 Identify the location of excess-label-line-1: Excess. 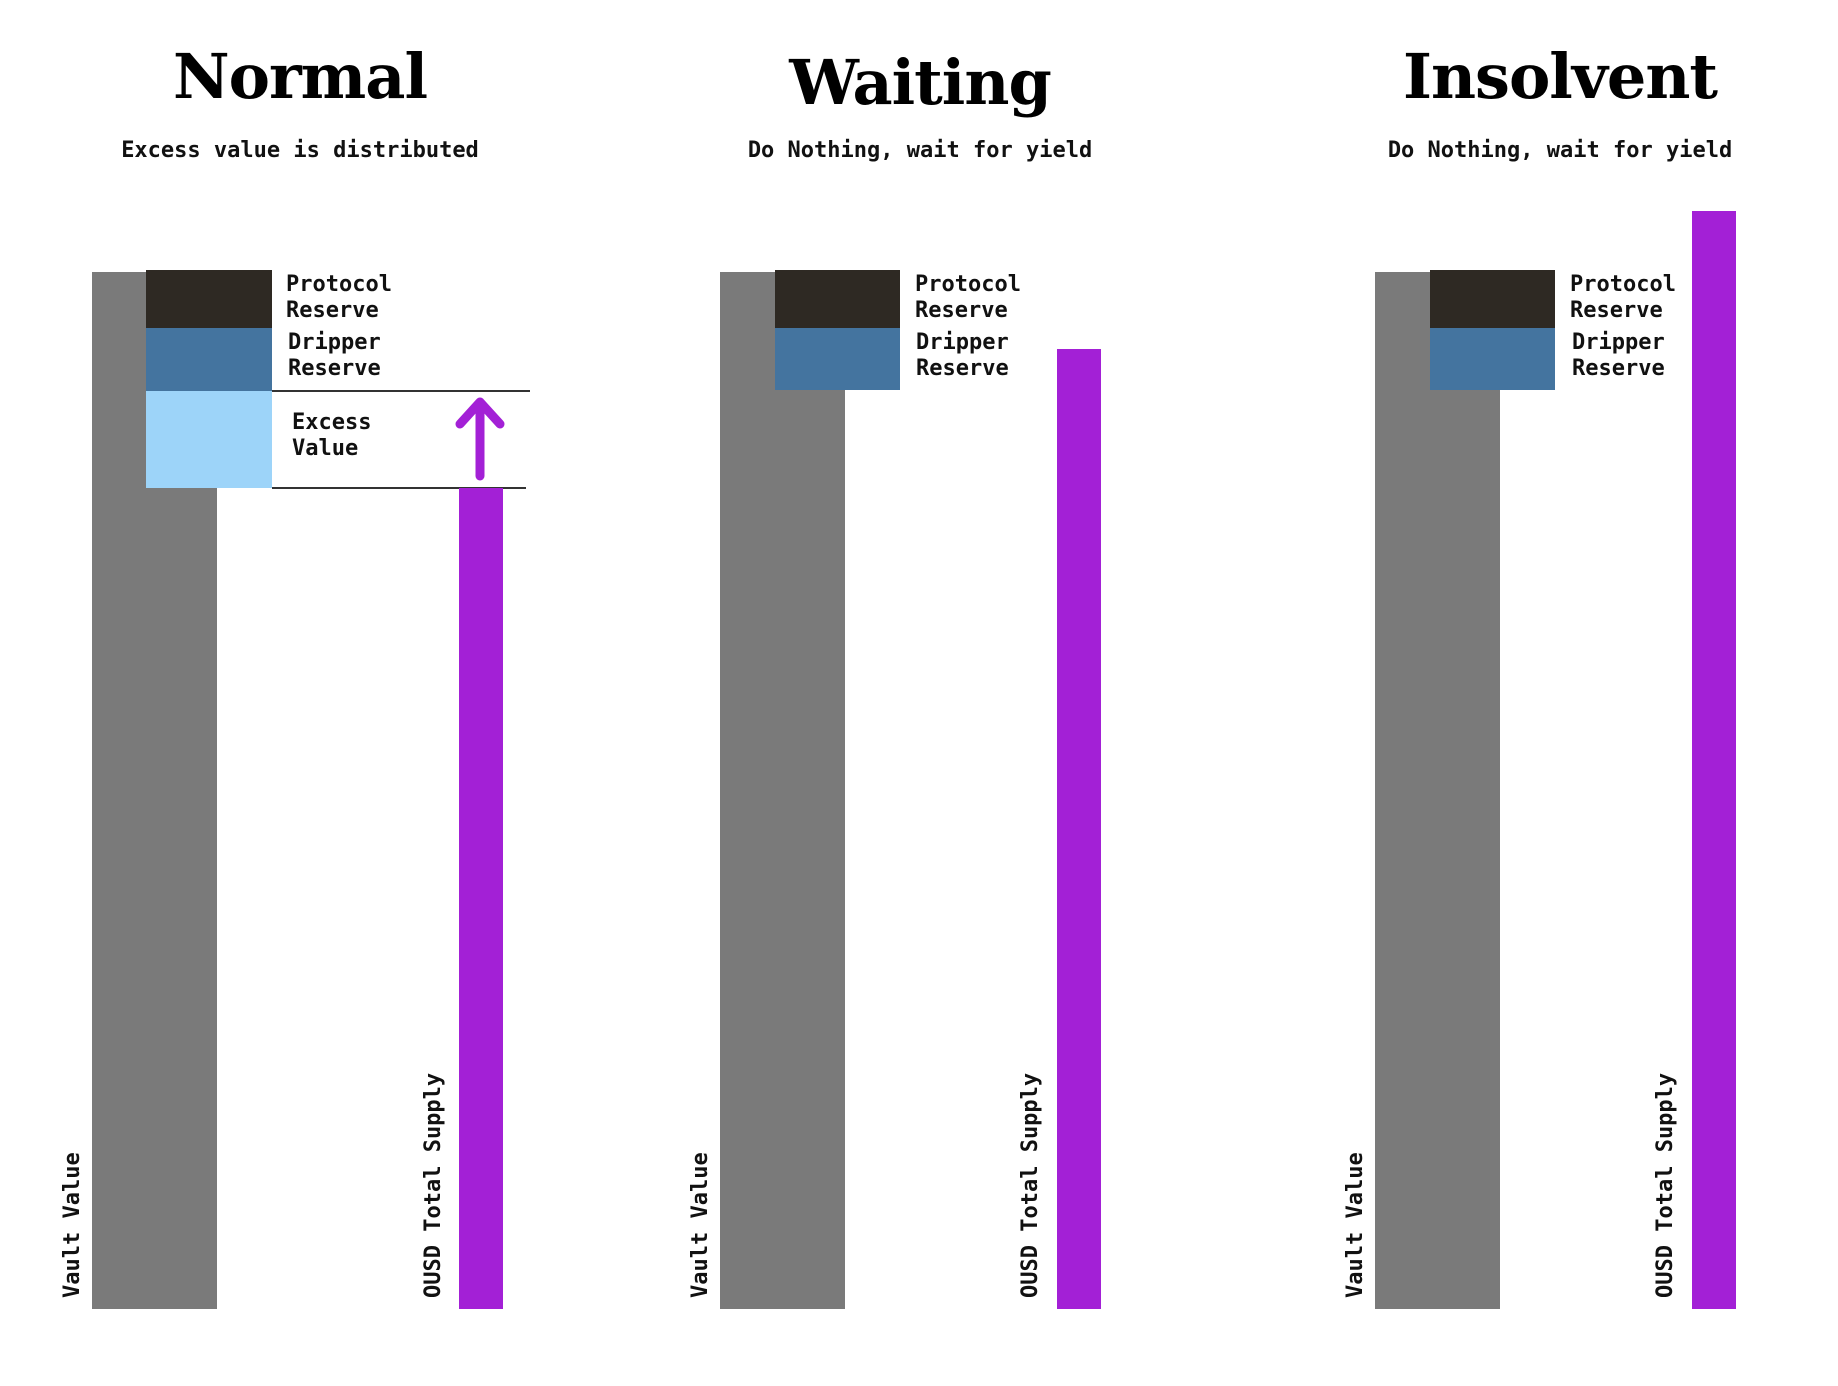
(332, 422).